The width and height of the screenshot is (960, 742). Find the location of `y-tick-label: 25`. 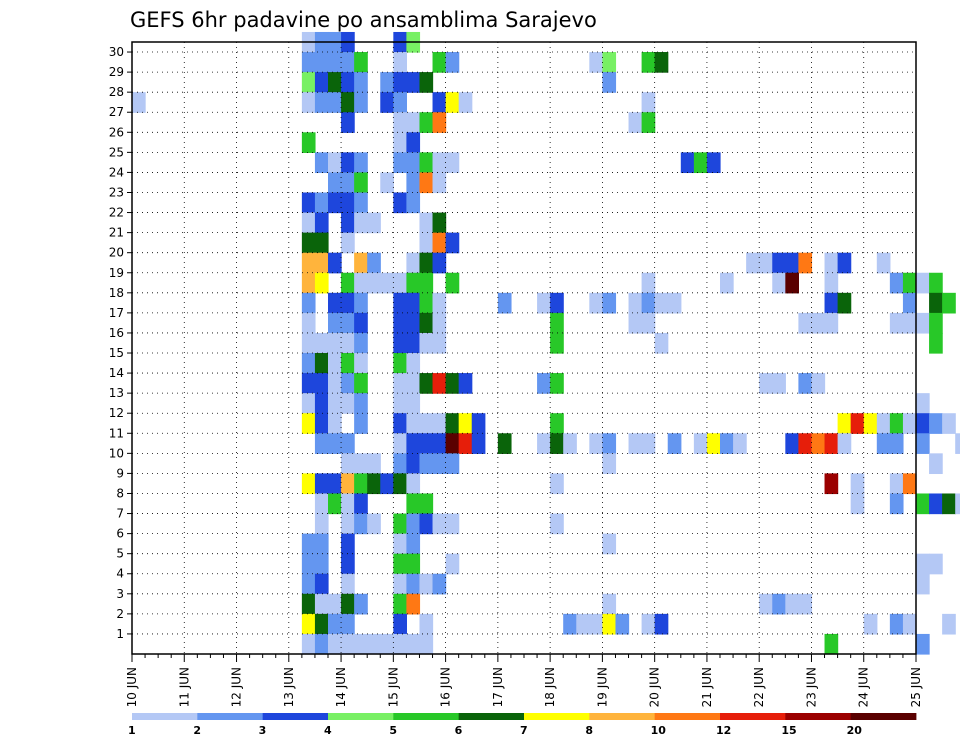

y-tick-label: 25 is located at coordinates (116, 152).